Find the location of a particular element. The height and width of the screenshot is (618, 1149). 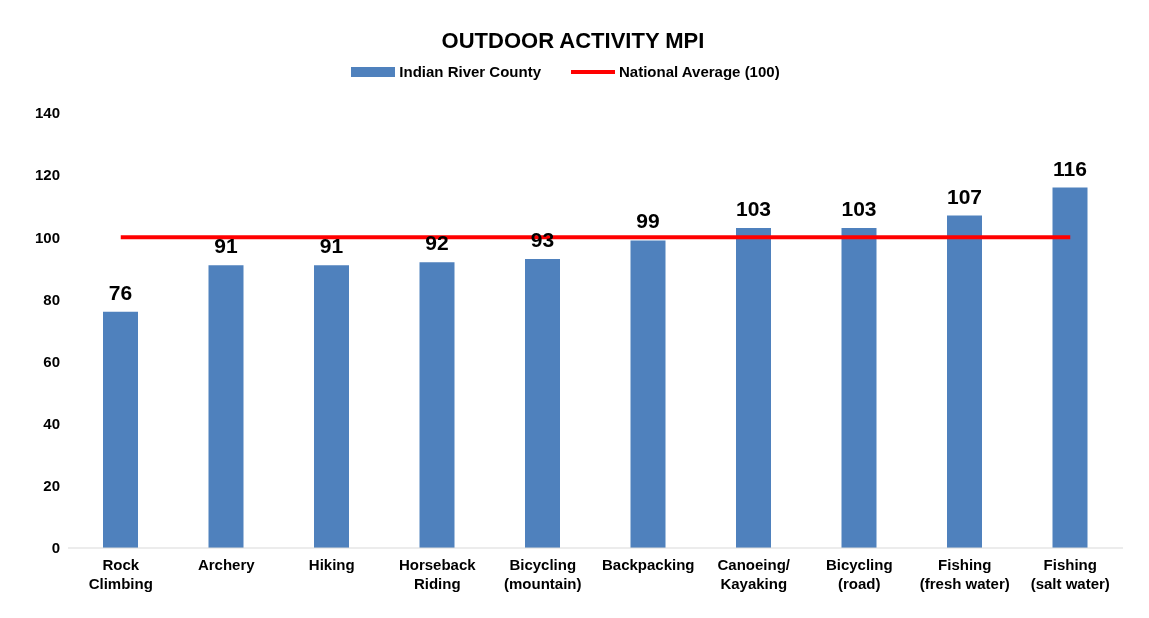

y-tick-label: 80 is located at coordinates (51, 299).